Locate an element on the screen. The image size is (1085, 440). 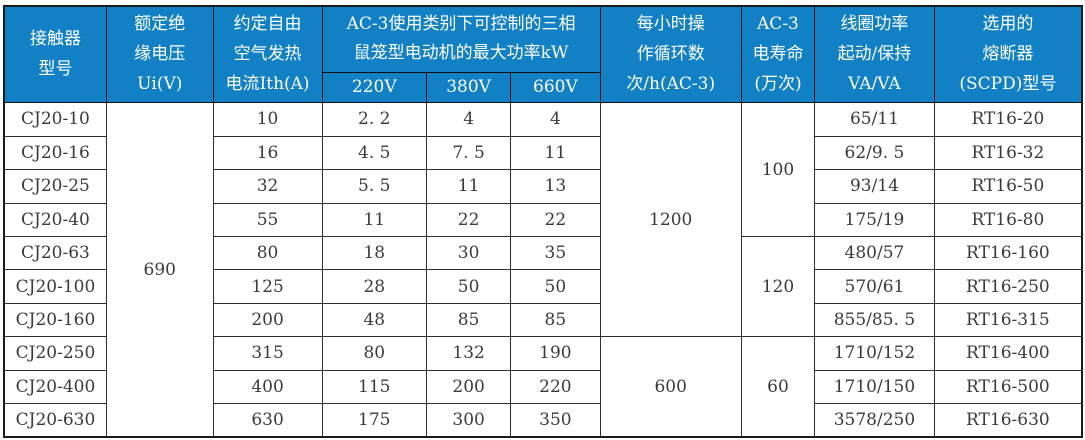
cell-power-220v: 48 is located at coordinates (374, 320).